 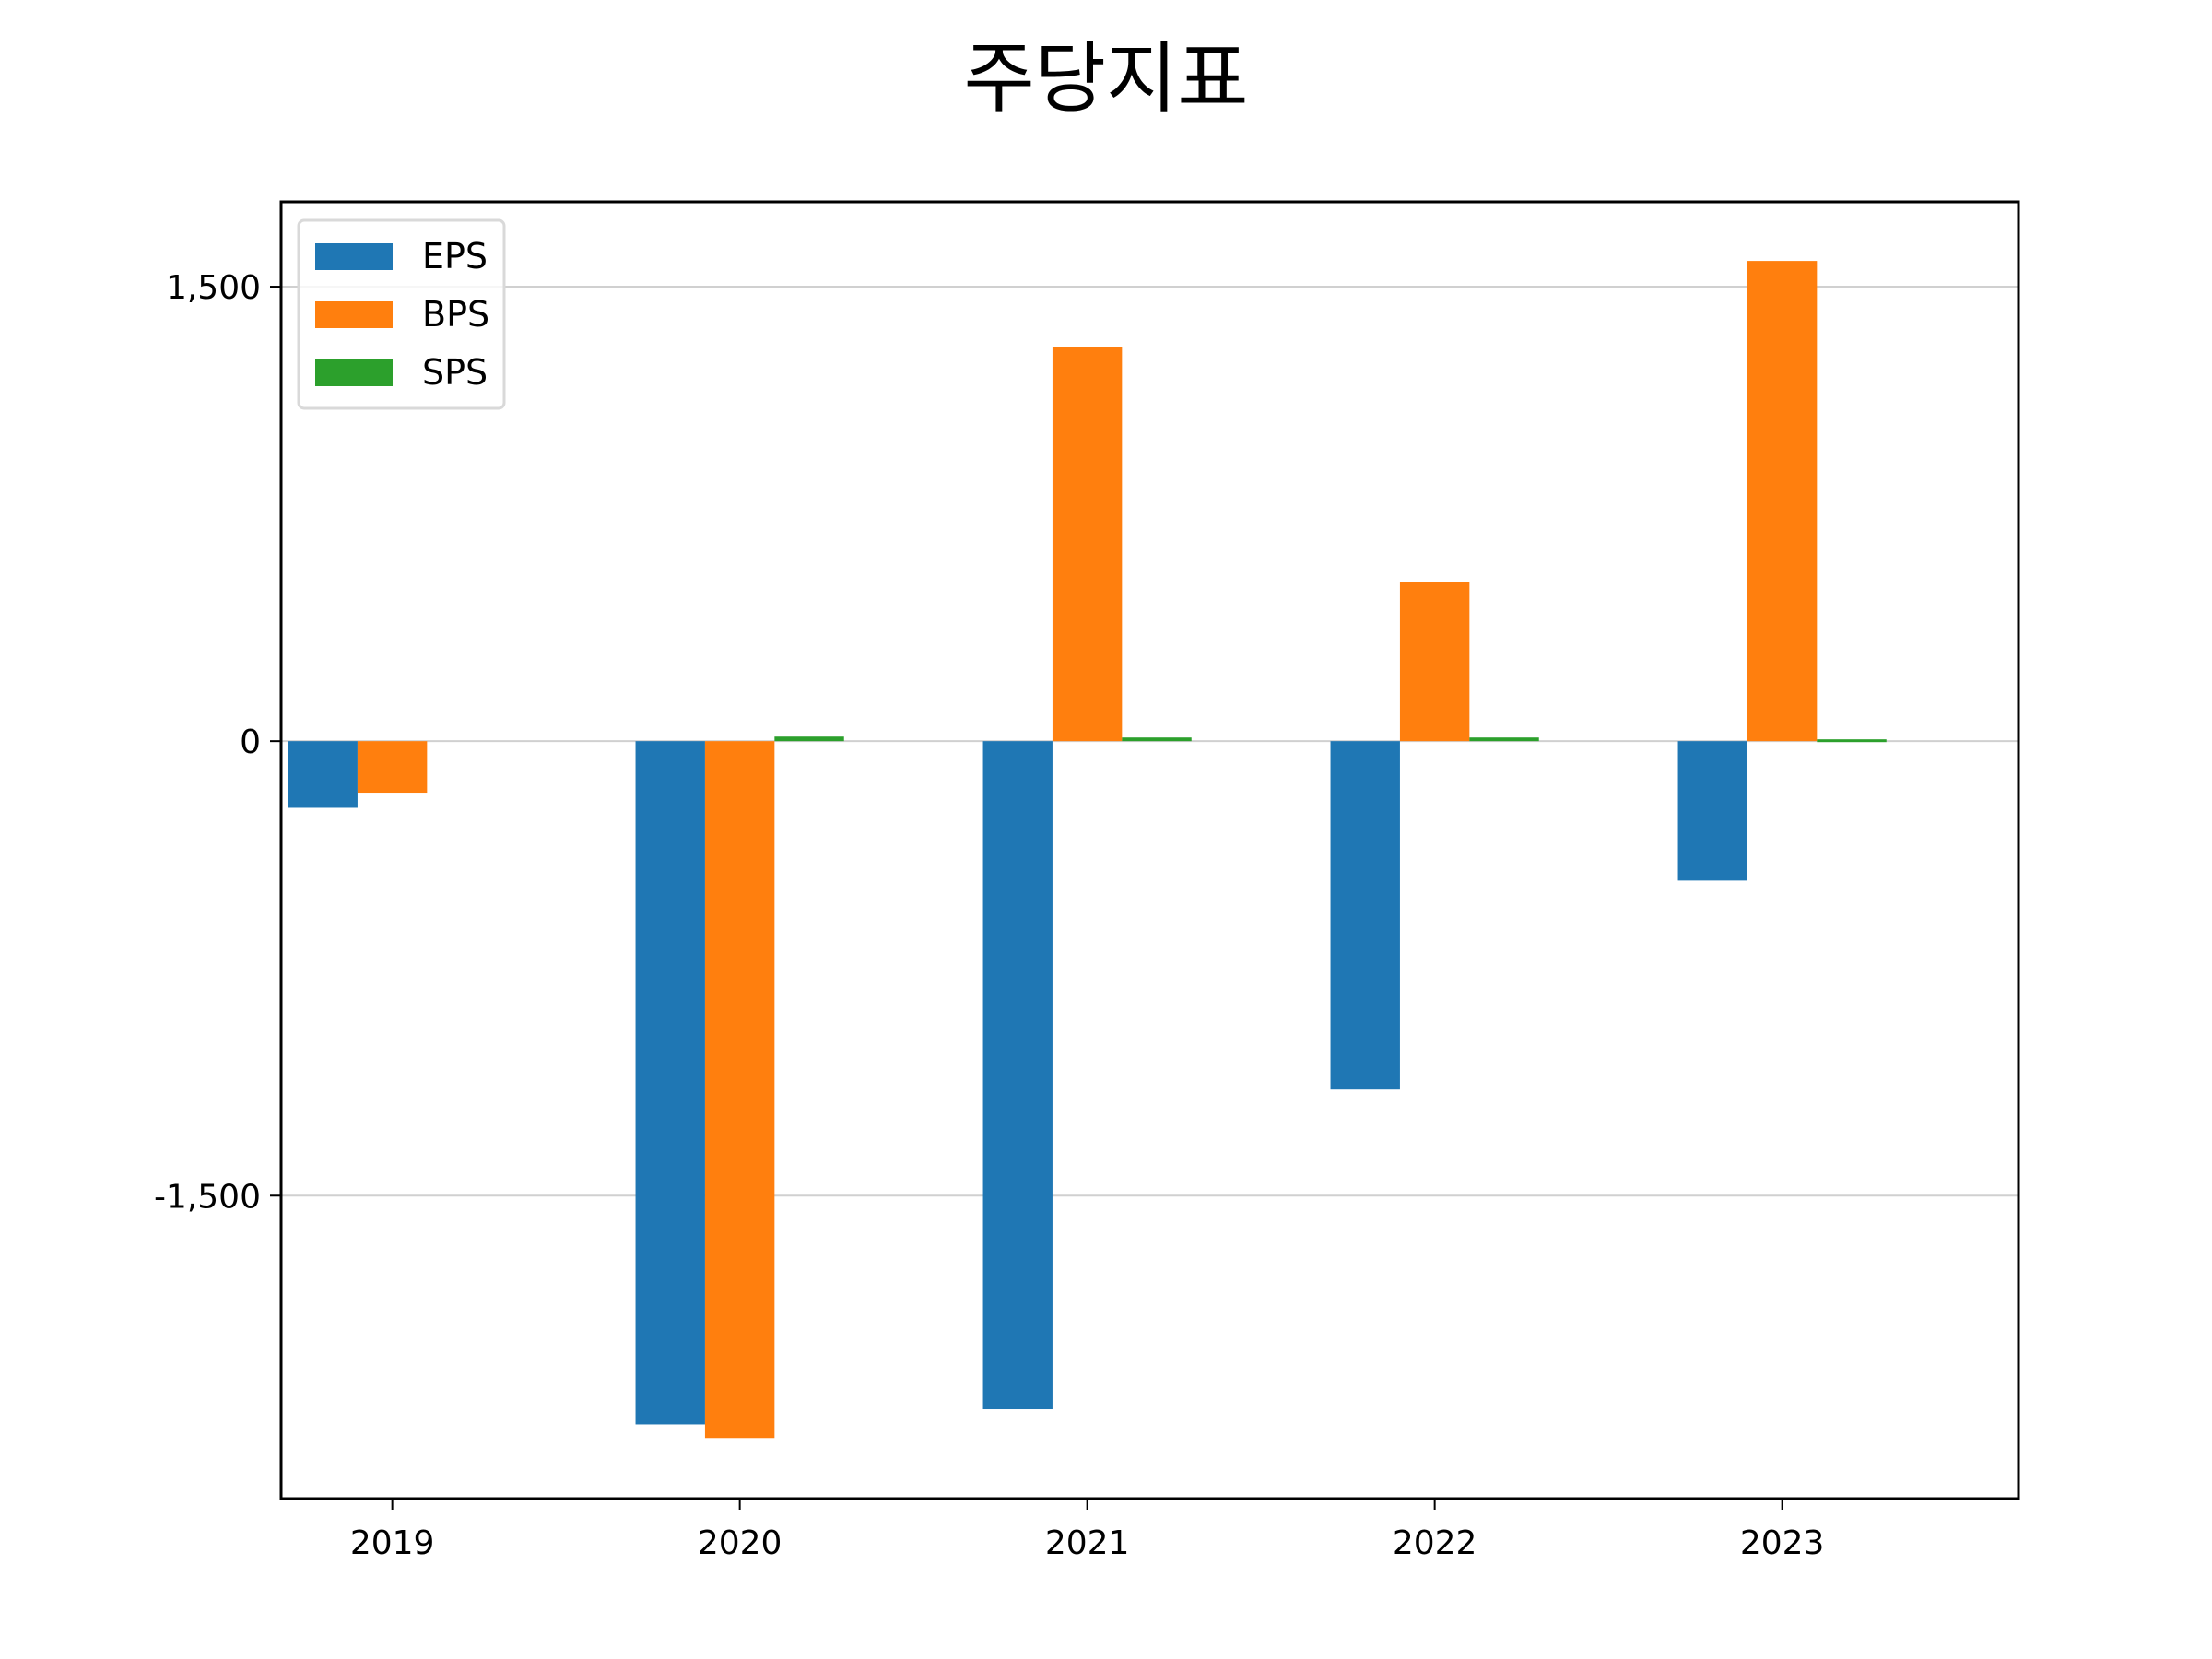 I want to click on y-tick-label: 0, so click(x=250, y=742).